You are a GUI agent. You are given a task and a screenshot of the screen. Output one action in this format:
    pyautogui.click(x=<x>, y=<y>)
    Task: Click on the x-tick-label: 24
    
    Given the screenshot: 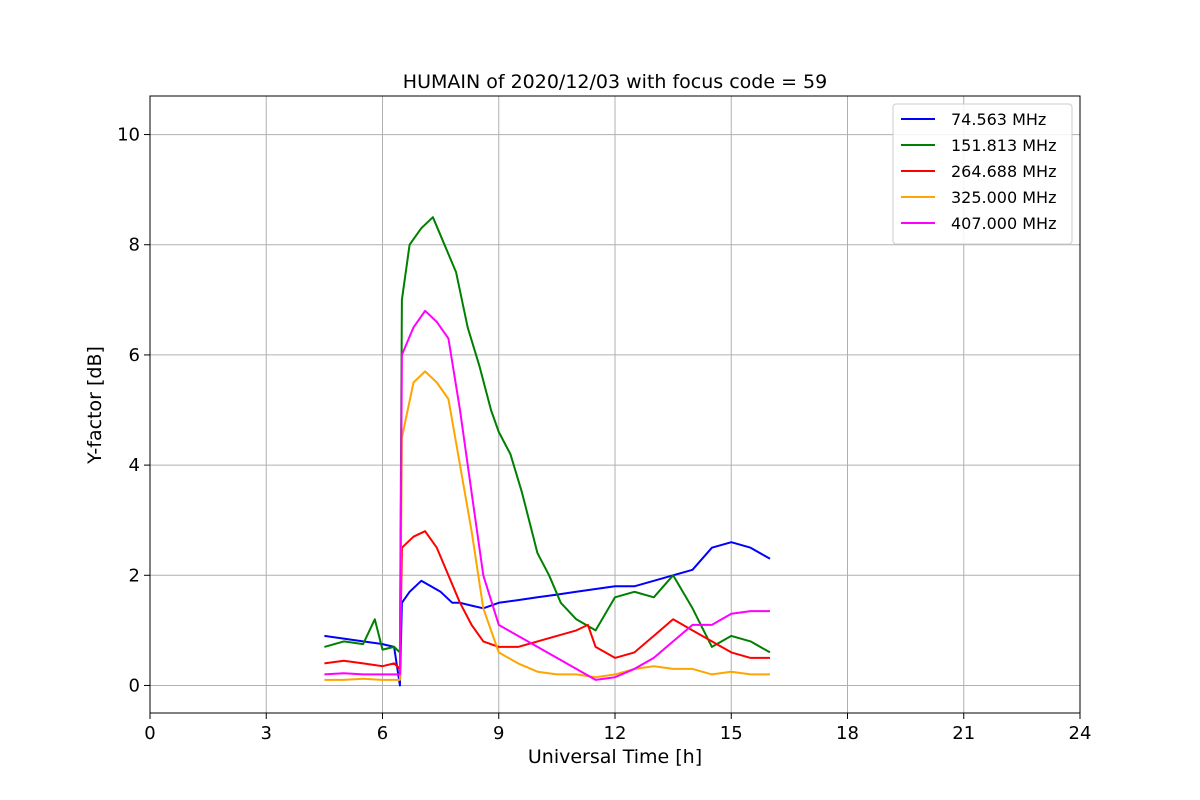 What is the action you would take?
    pyautogui.click(x=1080, y=733)
    